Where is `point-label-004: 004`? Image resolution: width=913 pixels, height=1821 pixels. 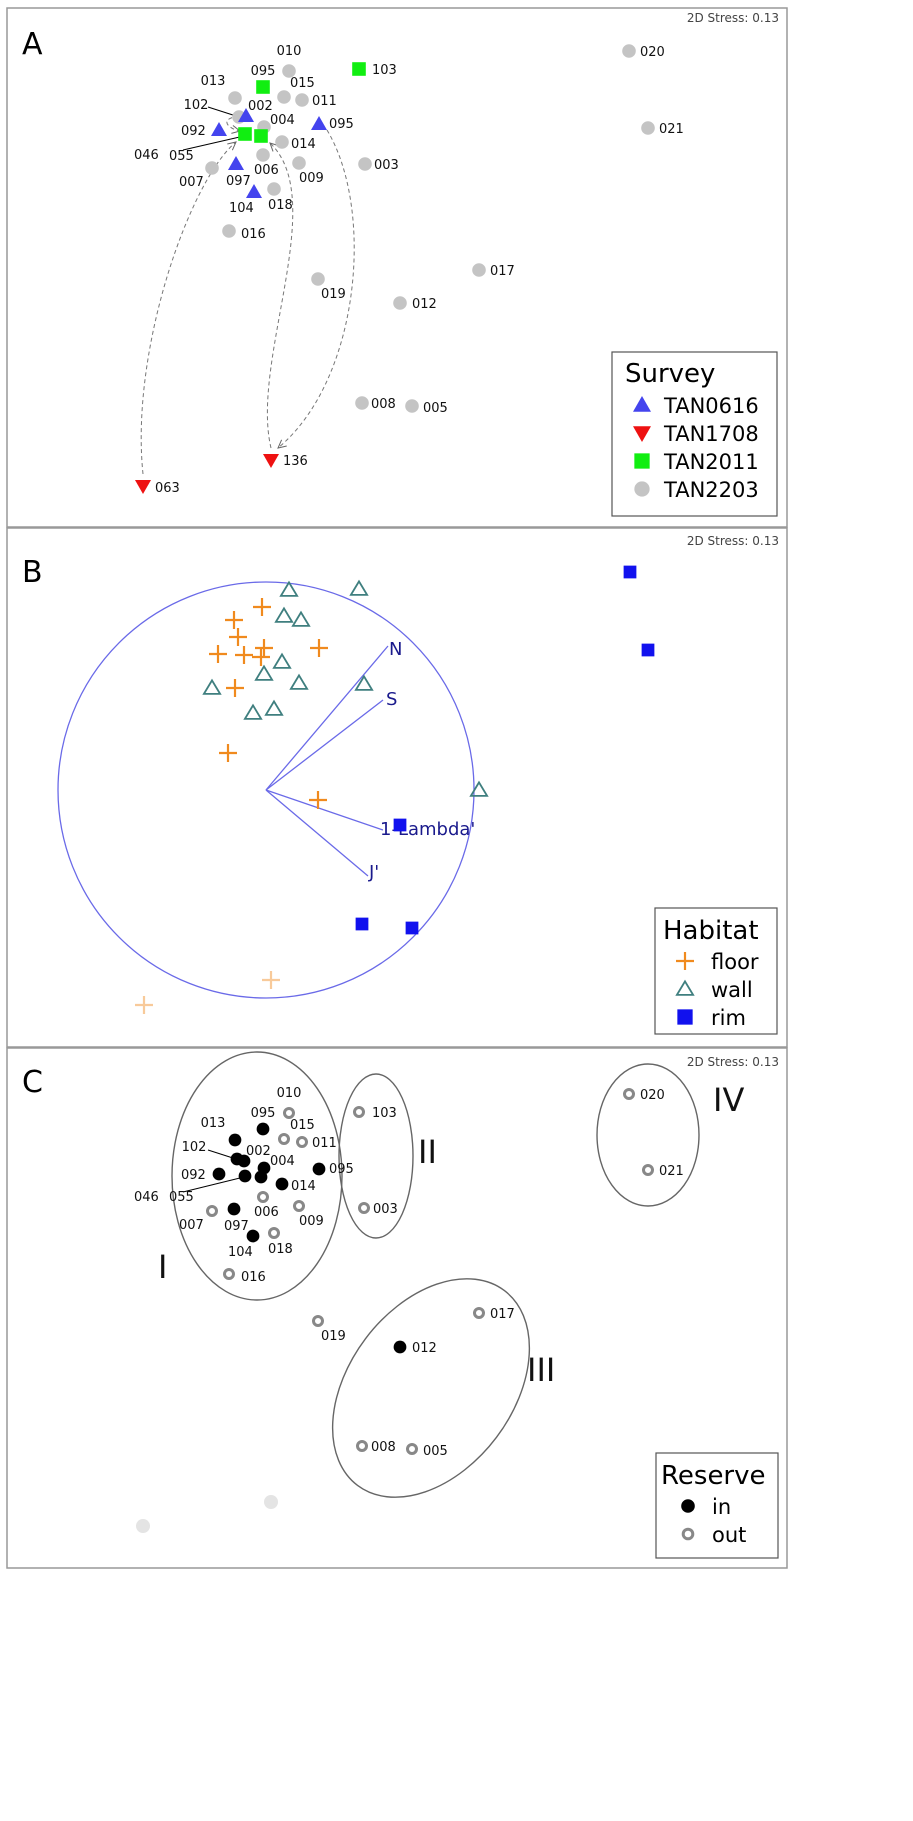
point-label-004: 004 is located at coordinates (282, 120).